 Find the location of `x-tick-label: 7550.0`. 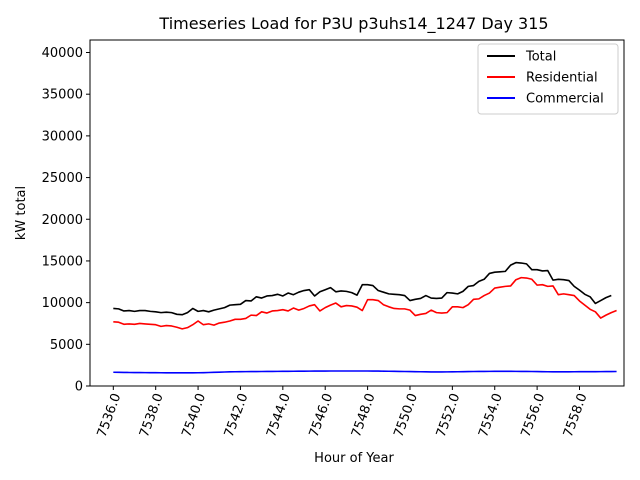

x-tick-label: 7550.0 is located at coordinates (406, 415).